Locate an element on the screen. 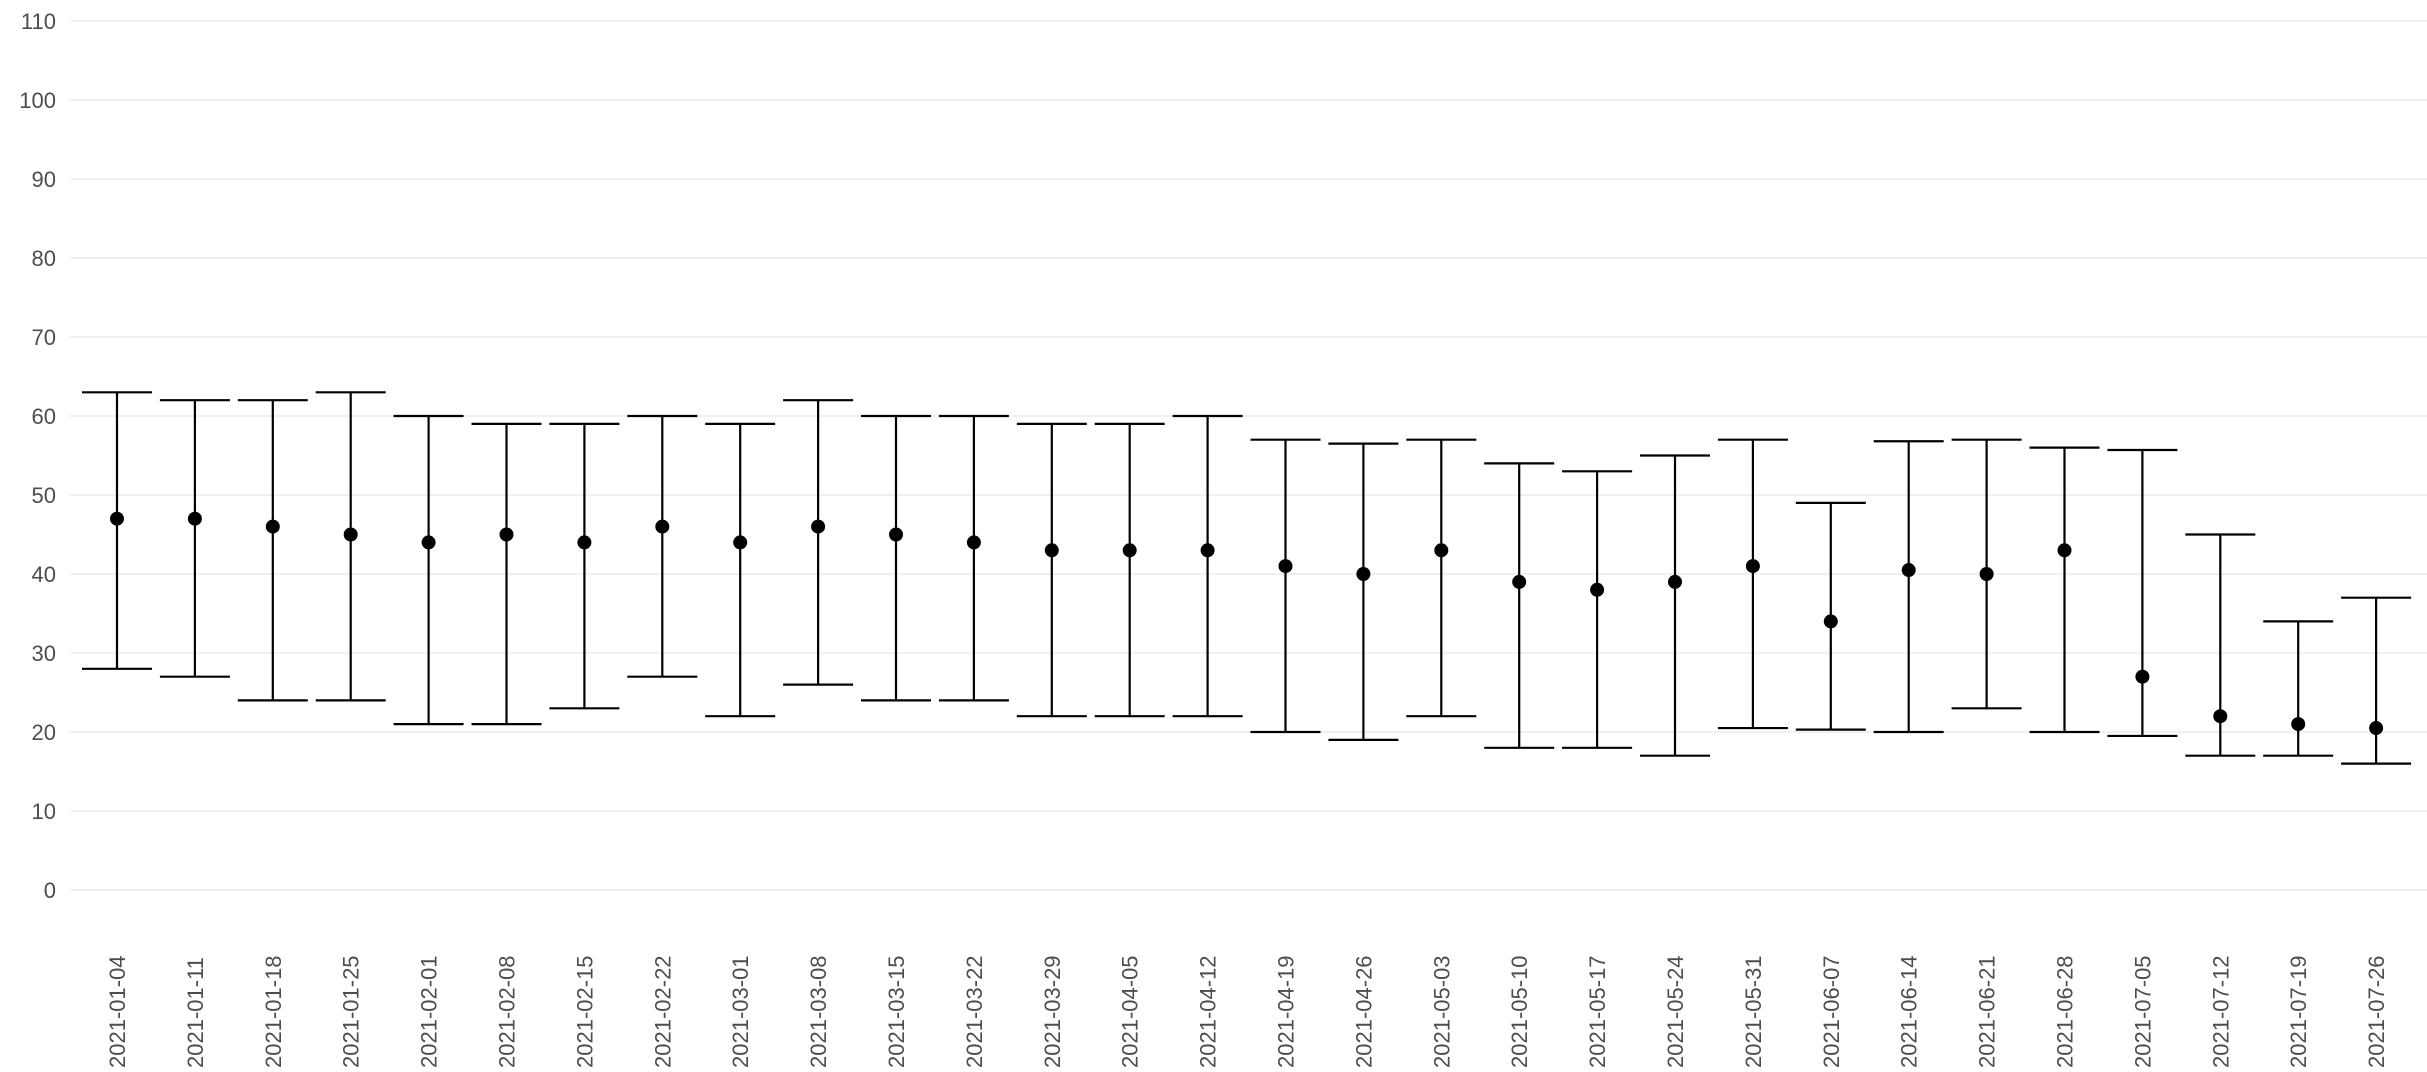 The width and height of the screenshot is (2427, 1072). x-tick-label-2021-01-04: 2021-01-04 is located at coordinates (117, 1011).